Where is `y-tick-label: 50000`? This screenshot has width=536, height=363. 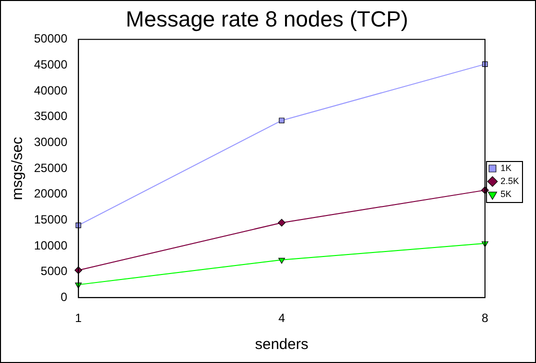 y-tick-label: 50000 is located at coordinates (51, 39).